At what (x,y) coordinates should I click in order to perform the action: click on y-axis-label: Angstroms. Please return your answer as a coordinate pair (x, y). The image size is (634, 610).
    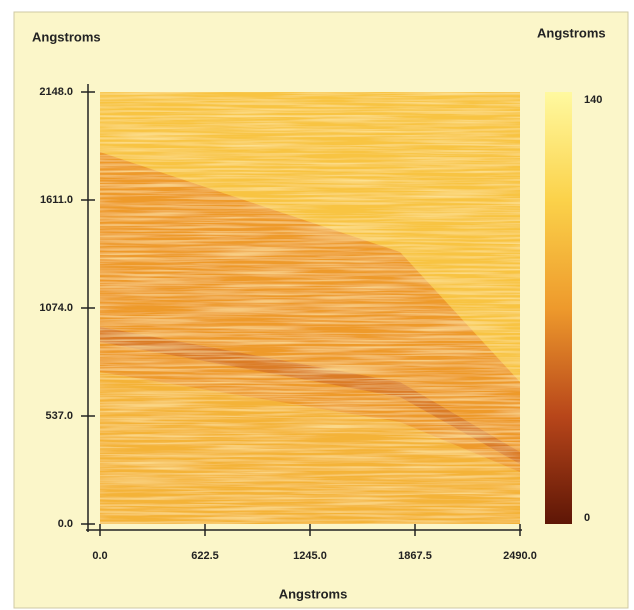
    Looking at the image, I should click on (66, 36).